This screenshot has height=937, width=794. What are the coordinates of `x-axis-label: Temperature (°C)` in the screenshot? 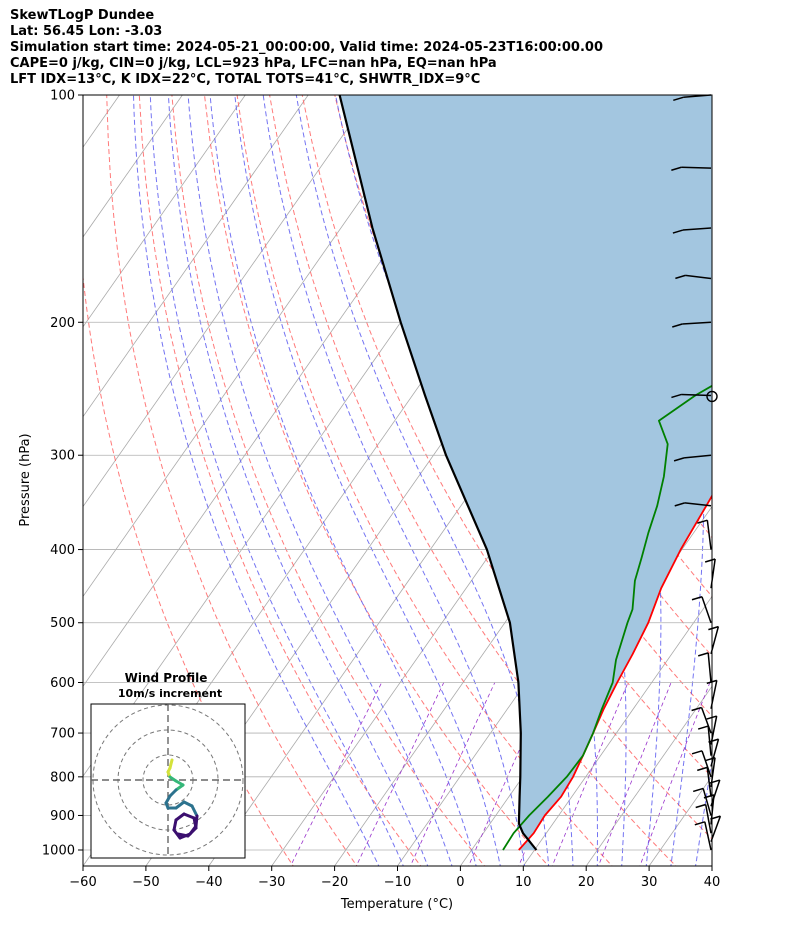 It's located at (396, 904).